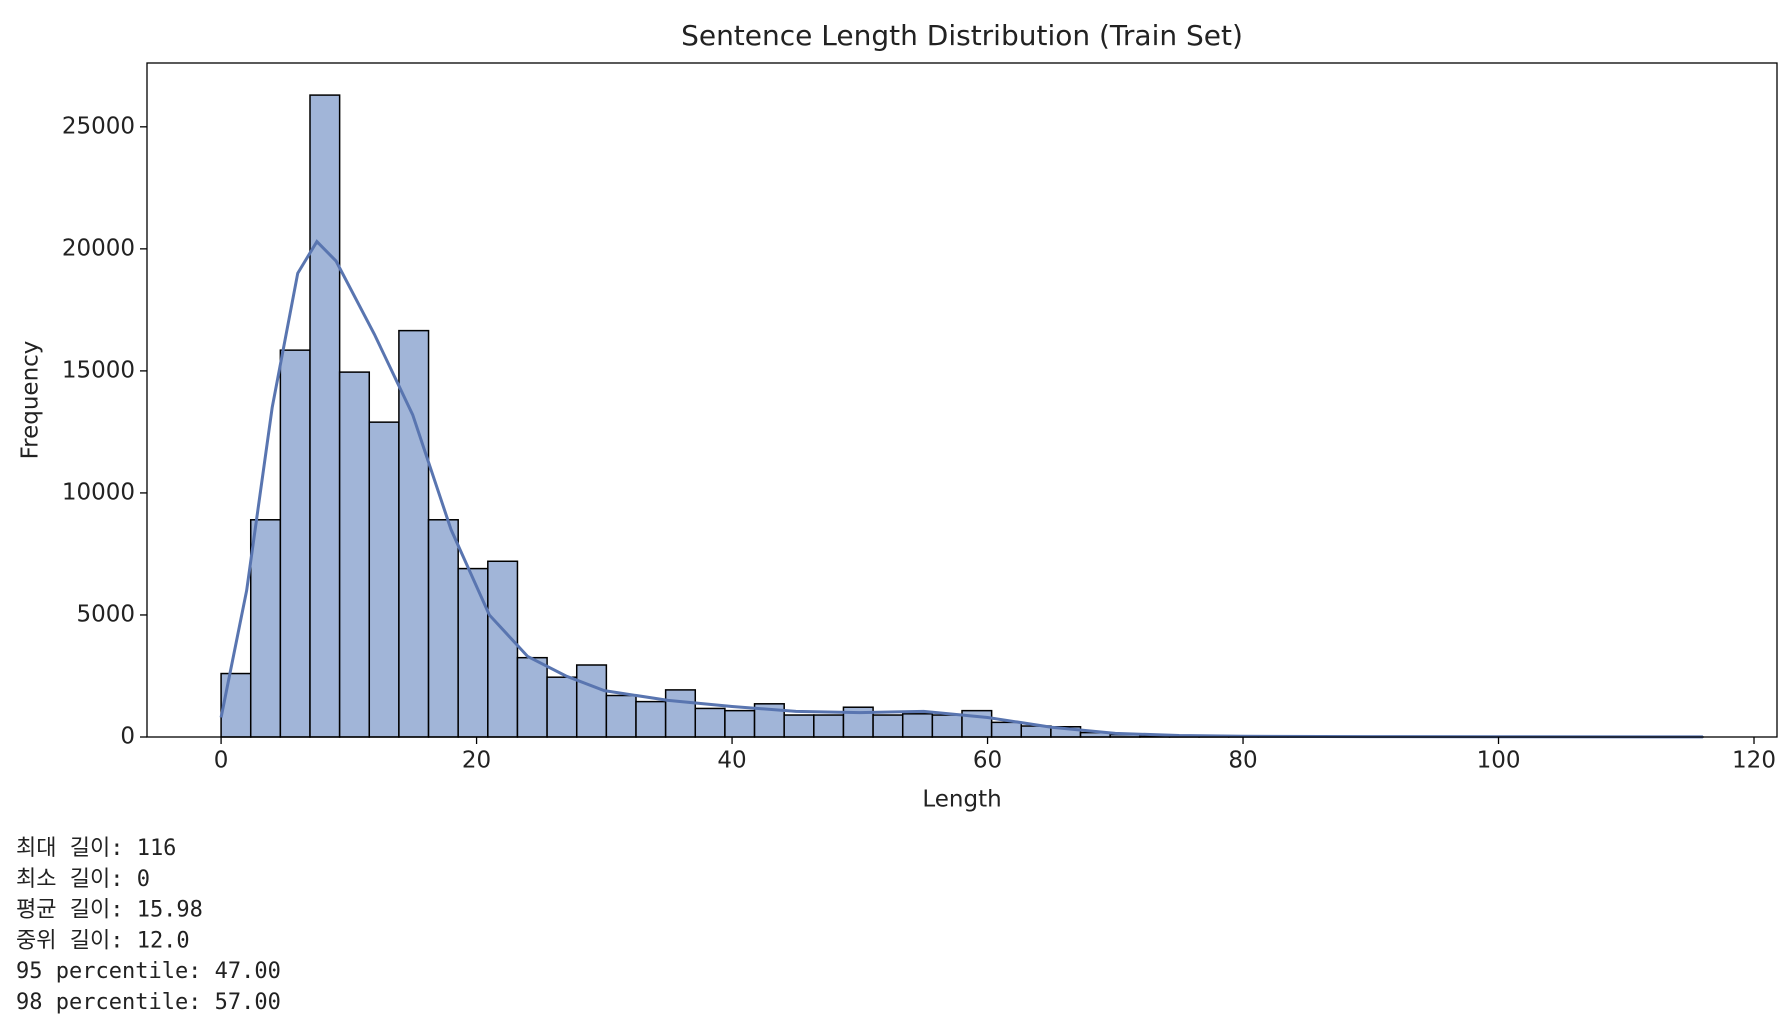 This screenshot has height=1018, width=1792. Describe the element at coordinates (1754, 761) in the screenshot. I see `x-tick-label: 120` at that location.